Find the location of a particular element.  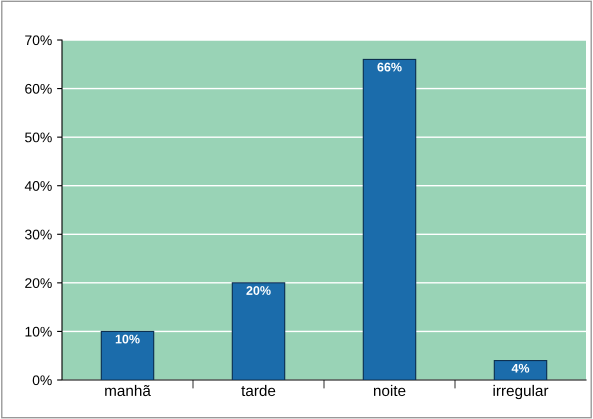

x-tick-label: manhã is located at coordinates (128, 390).